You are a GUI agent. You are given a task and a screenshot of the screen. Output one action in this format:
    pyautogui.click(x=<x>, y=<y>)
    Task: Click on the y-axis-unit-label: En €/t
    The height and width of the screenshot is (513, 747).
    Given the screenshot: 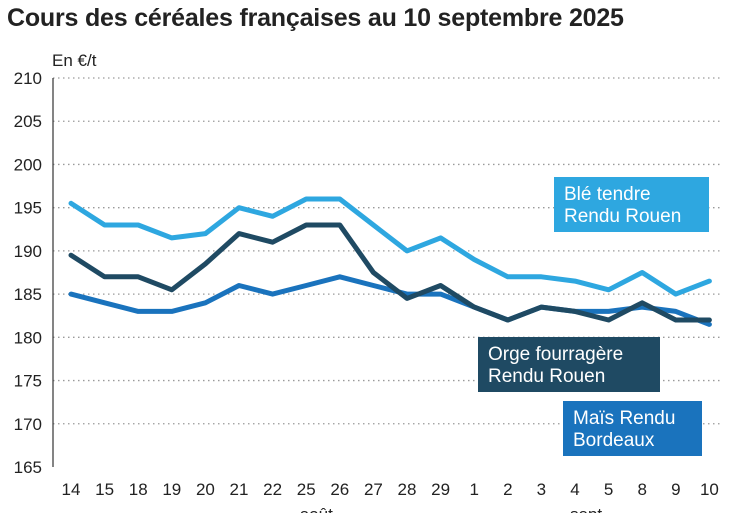 What is the action you would take?
    pyautogui.click(x=74, y=60)
    